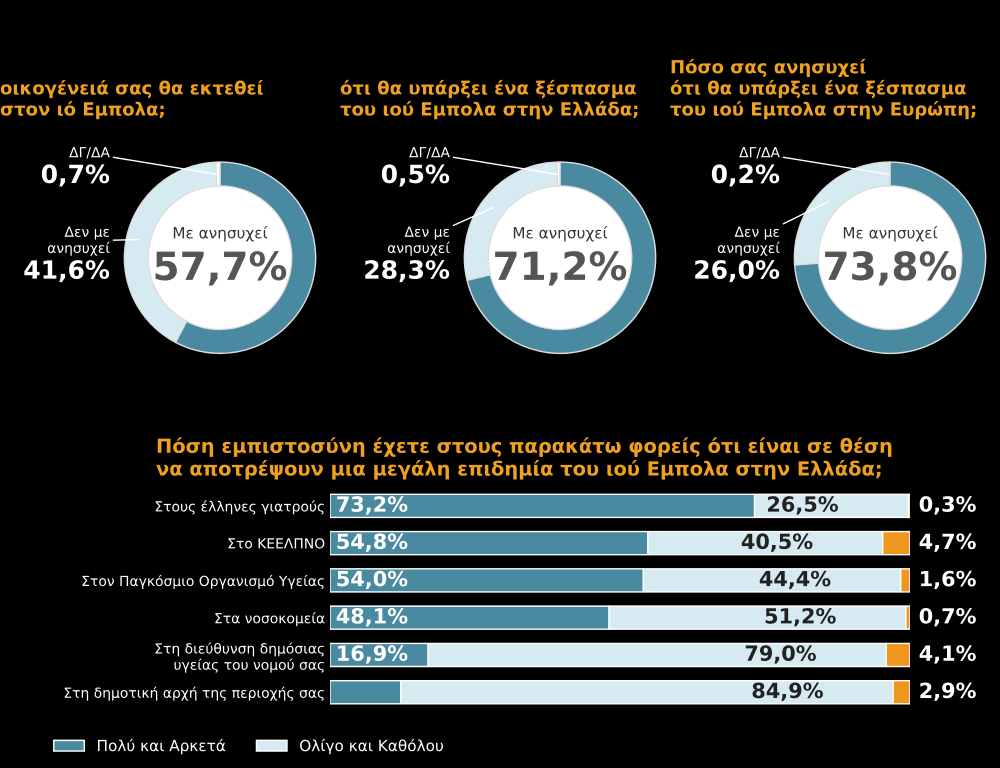 The image size is (1000, 768). I want to click on y-tick-label: Στον Παγκόσμιο Οργανισμό Υγείας, so click(203, 581).